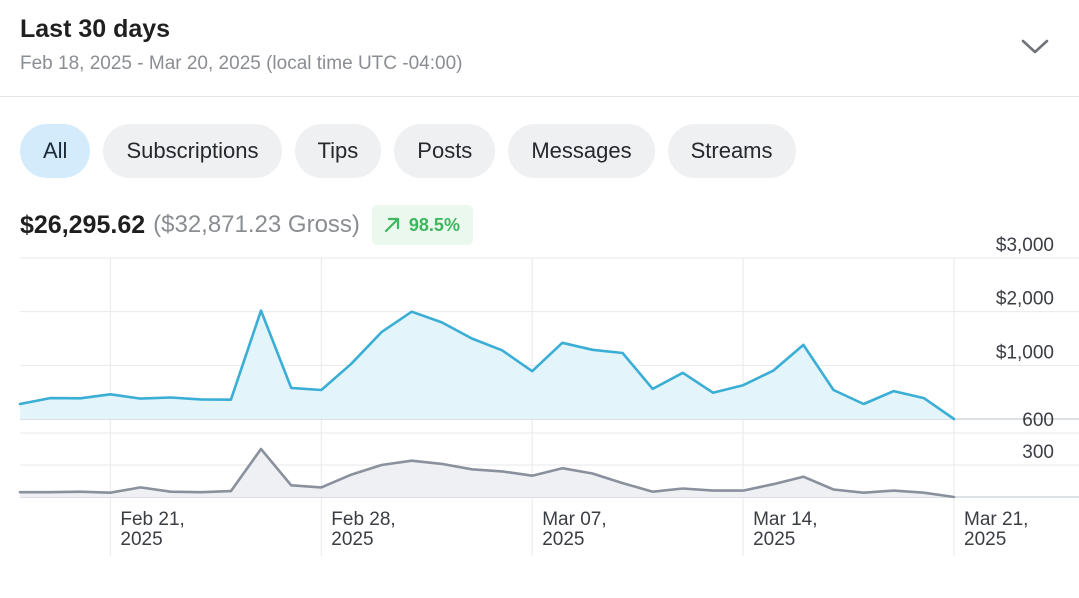  I want to click on tab-messages: Messages, so click(581, 151).